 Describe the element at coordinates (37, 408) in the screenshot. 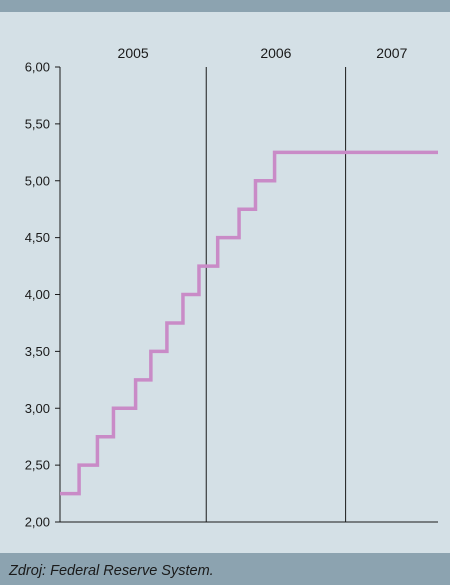

I see `y-tick-label: 3,00` at that location.